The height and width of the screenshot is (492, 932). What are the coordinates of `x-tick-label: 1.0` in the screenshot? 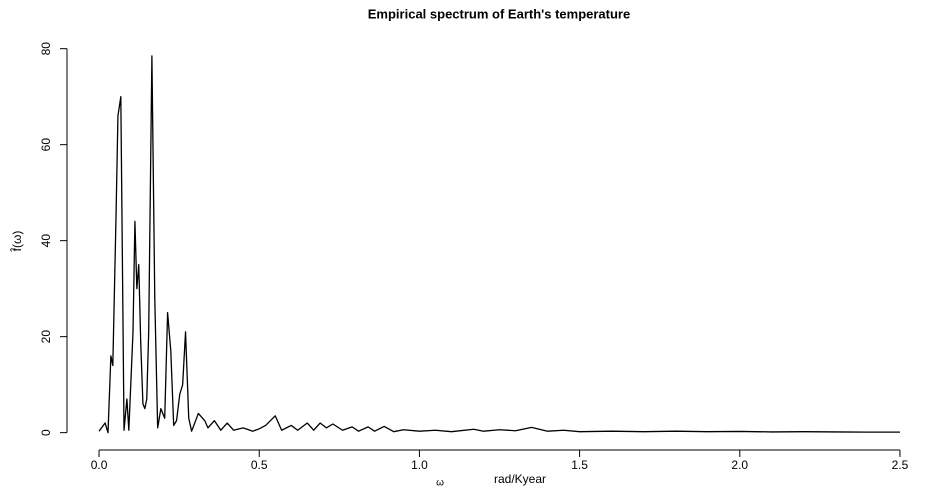 It's located at (419, 465).